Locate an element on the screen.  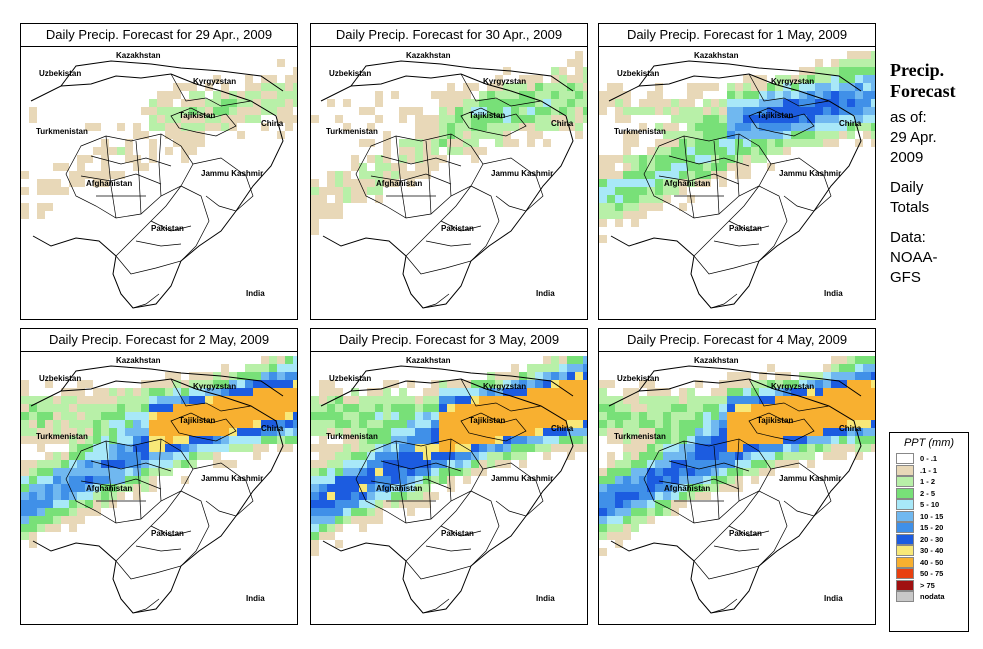
legend-item: > 75 is located at coordinates (932, 585).